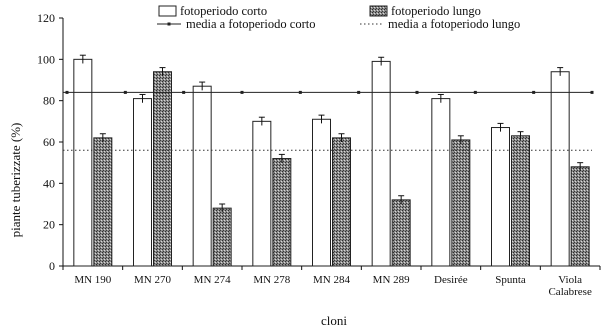  Describe the element at coordinates (436, 11) in the screenshot. I see `legend-fotoperiodo-lungo-label: fotoperiodo lungo` at that location.